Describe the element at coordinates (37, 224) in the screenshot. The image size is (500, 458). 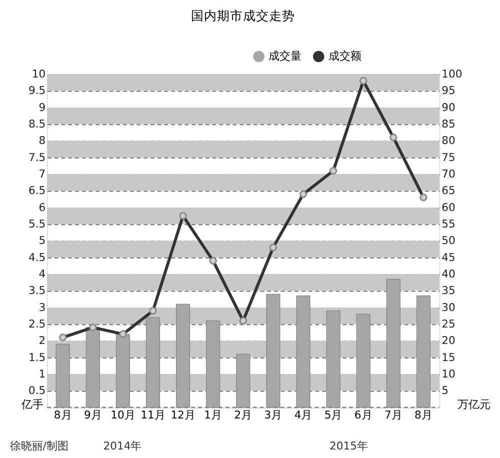
I see `y-tick-label: 5.5` at that location.